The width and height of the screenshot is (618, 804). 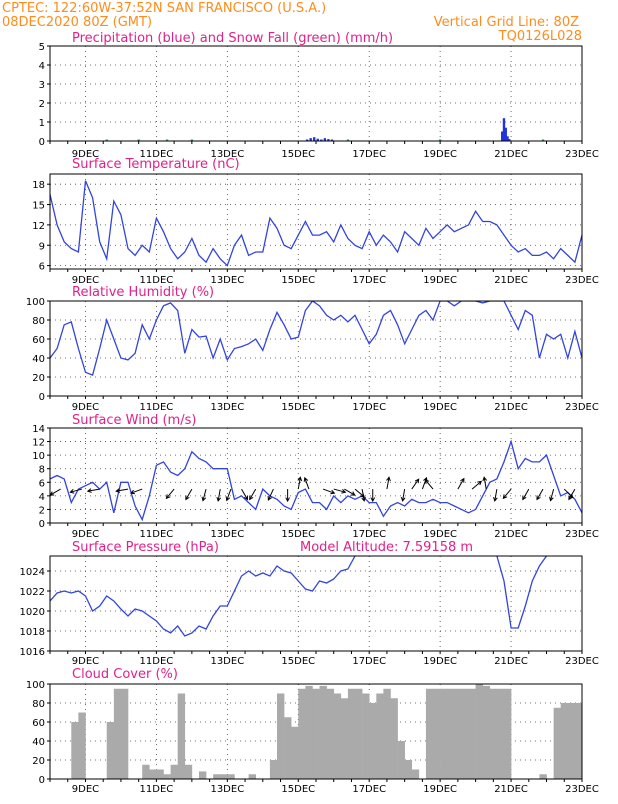 What do you see at coordinates (157, 407) in the screenshot?
I see `humidity-x-tick-label: 11DEC` at bounding box center [157, 407].